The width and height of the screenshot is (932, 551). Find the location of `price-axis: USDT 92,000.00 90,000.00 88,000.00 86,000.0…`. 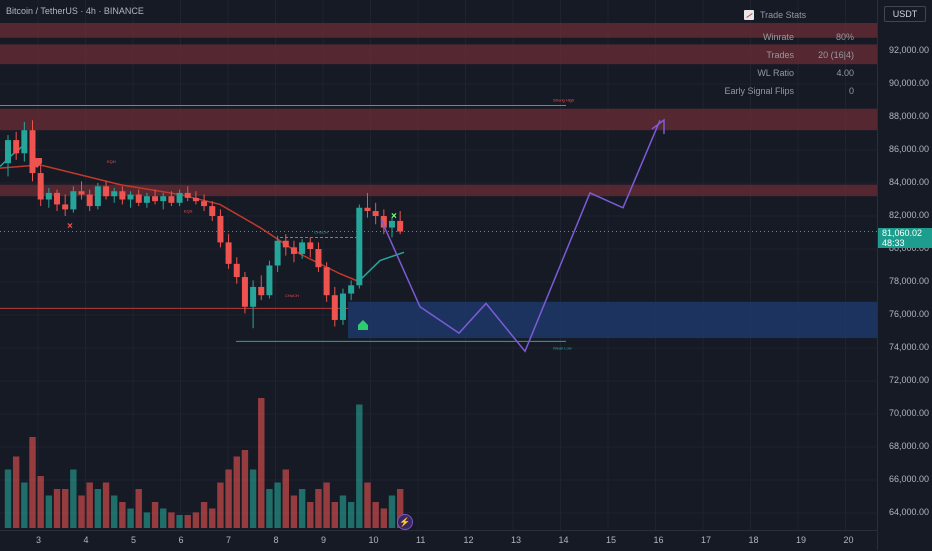

price-axis: USDT 92,000.00 90,000.00 88,000.00 86,000.0… is located at coordinates (904, 275).